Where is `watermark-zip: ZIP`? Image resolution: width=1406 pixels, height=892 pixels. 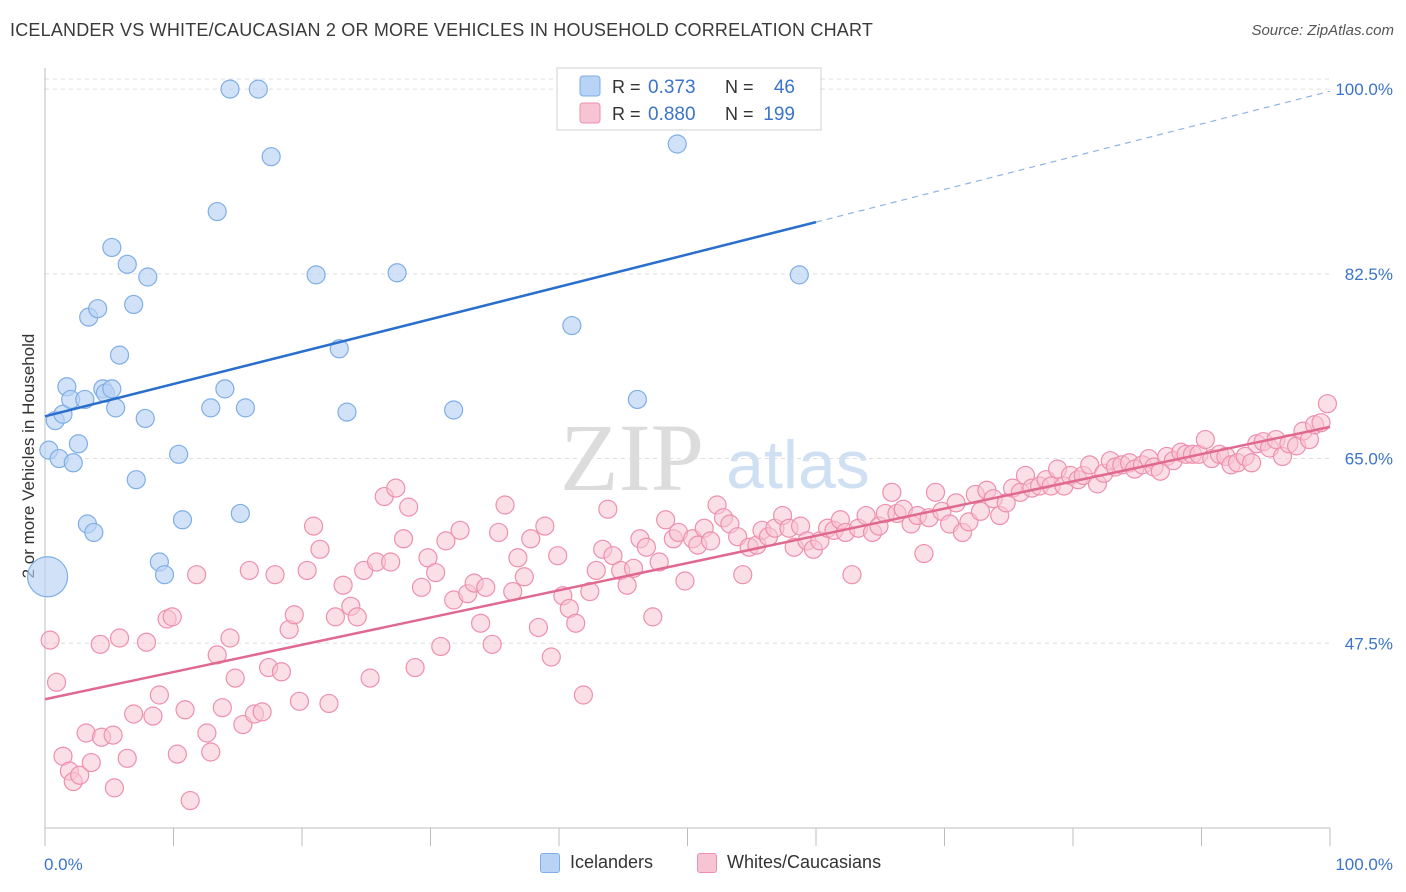 watermark-zip: ZIP is located at coordinates (632, 457).